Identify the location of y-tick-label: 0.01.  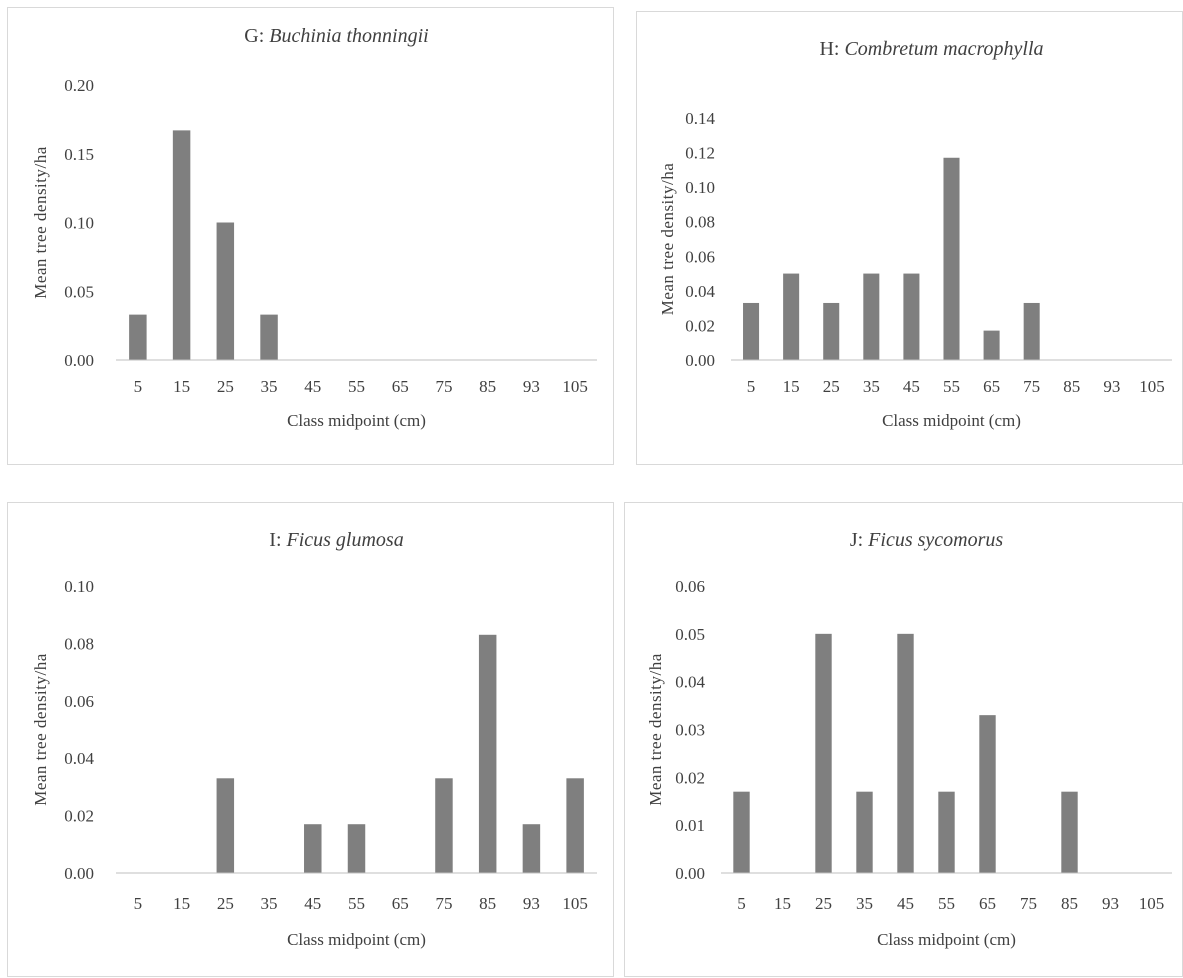
(690, 825).